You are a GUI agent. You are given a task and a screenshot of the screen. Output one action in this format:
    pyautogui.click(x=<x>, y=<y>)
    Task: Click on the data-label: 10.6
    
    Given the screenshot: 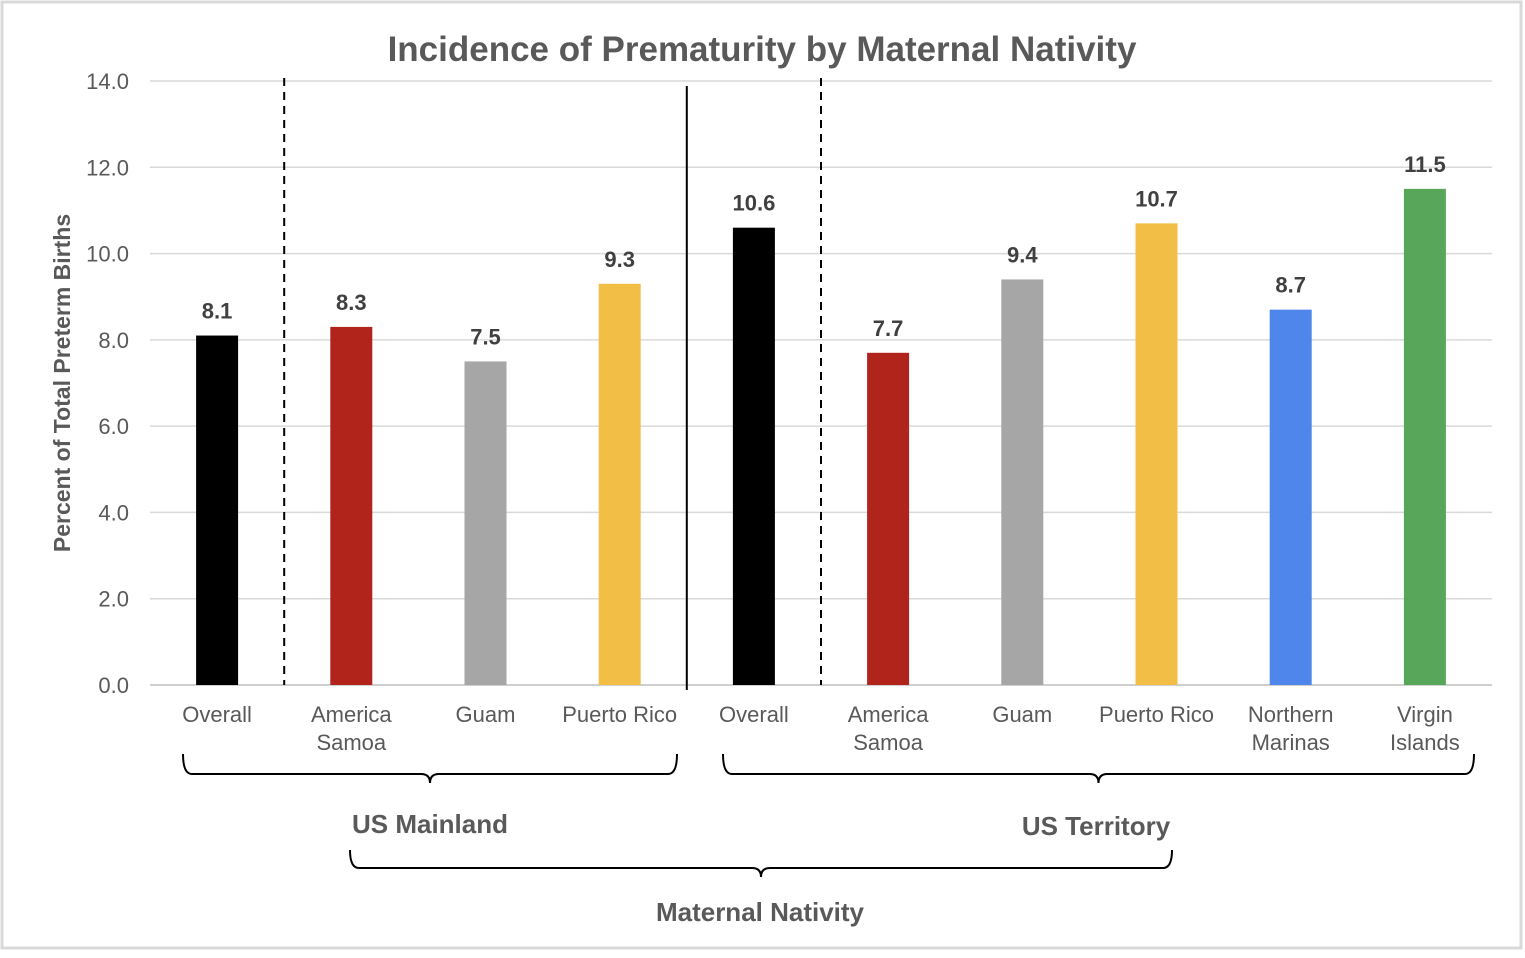 What is the action you would take?
    pyautogui.click(x=753, y=203)
    